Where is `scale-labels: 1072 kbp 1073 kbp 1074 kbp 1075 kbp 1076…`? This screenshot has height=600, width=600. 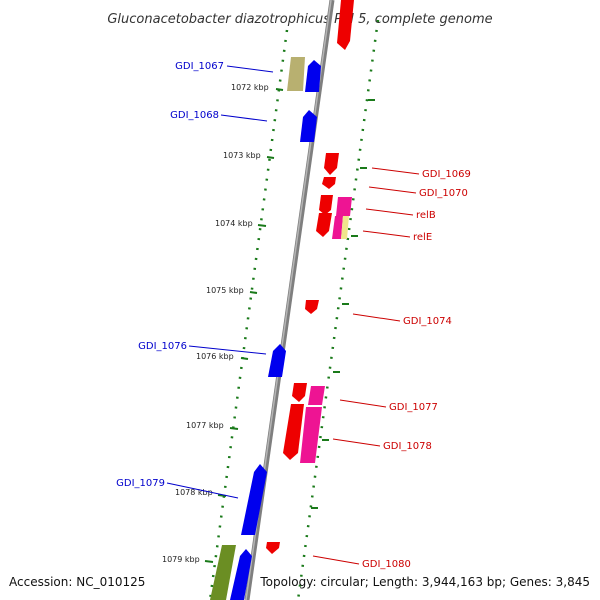
scale-labels: 1072 kbp 1073 kbp 1074 kbp 1075 kbp 1076… is located at coordinates (215, 323).